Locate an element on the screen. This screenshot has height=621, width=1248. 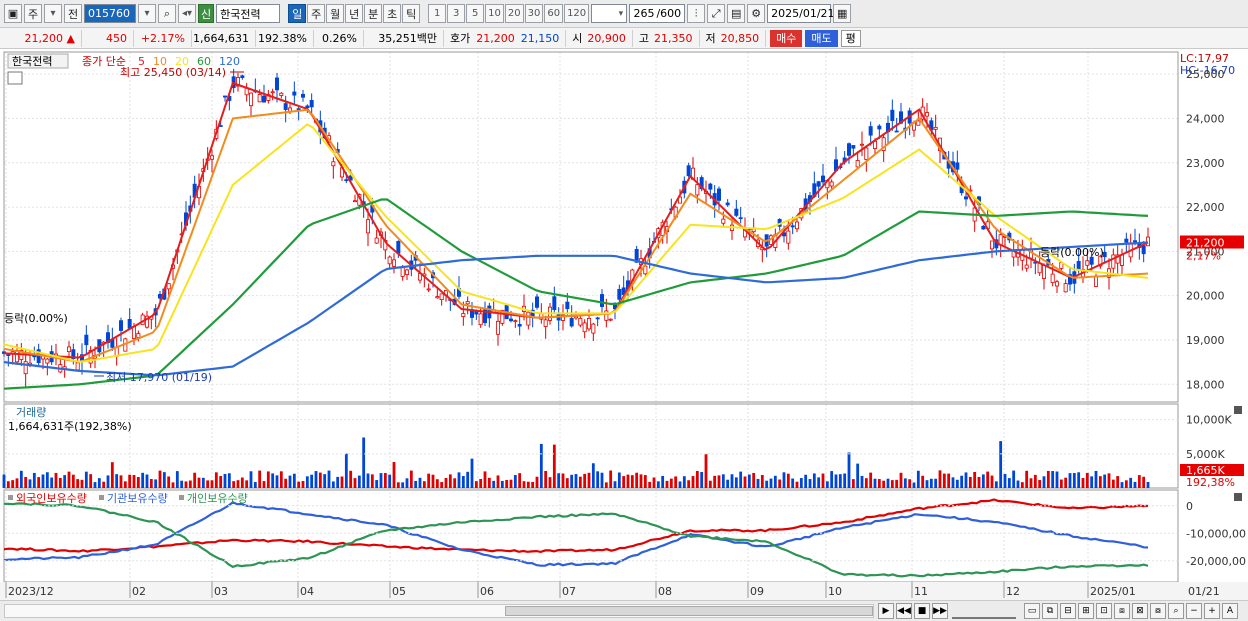
code-dropdown-icon: ▾ is located at coordinates (147, 13).